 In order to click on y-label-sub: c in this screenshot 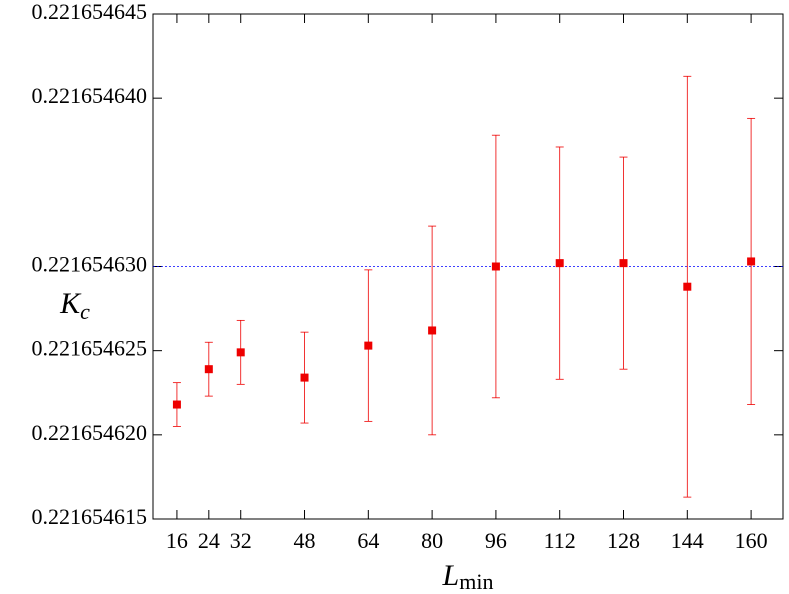, I will do `click(85, 311)`.